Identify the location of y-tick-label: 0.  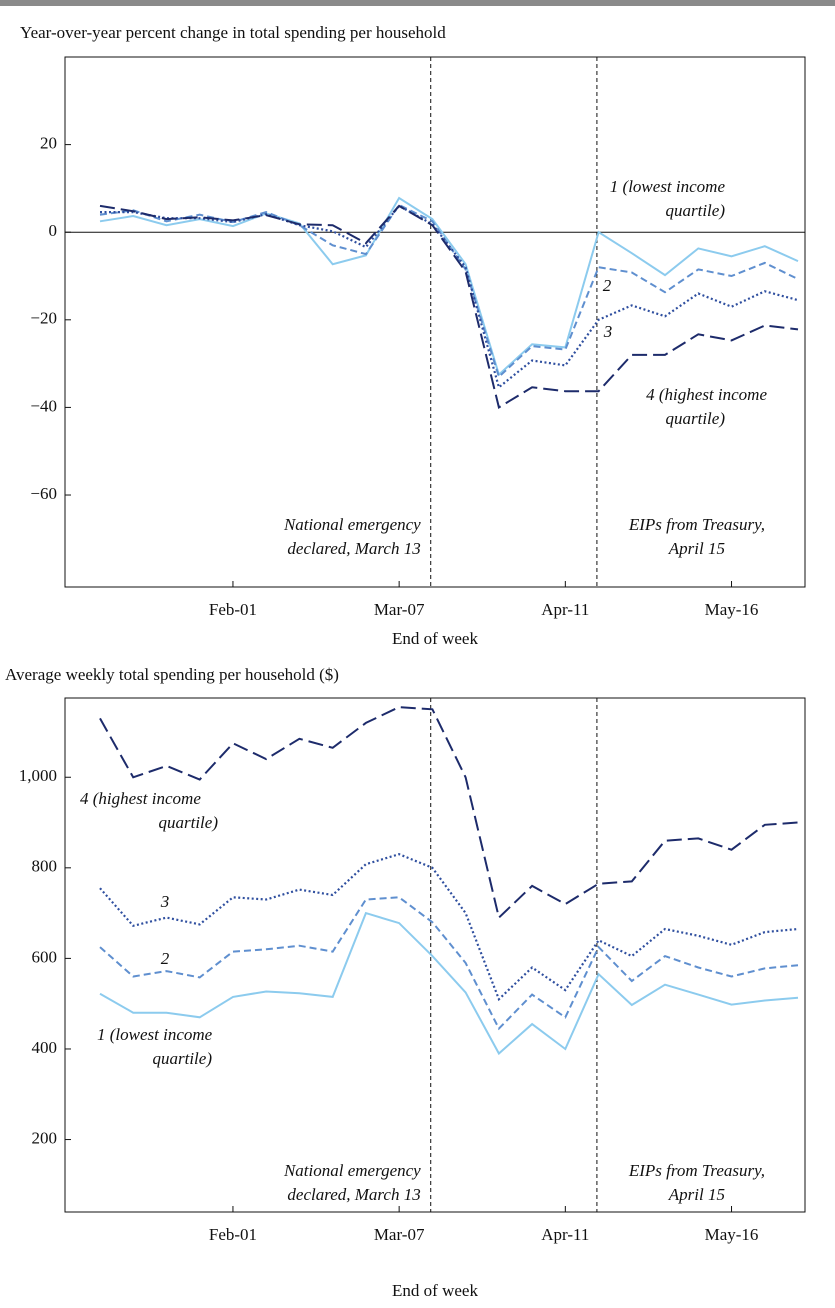
(53, 230).